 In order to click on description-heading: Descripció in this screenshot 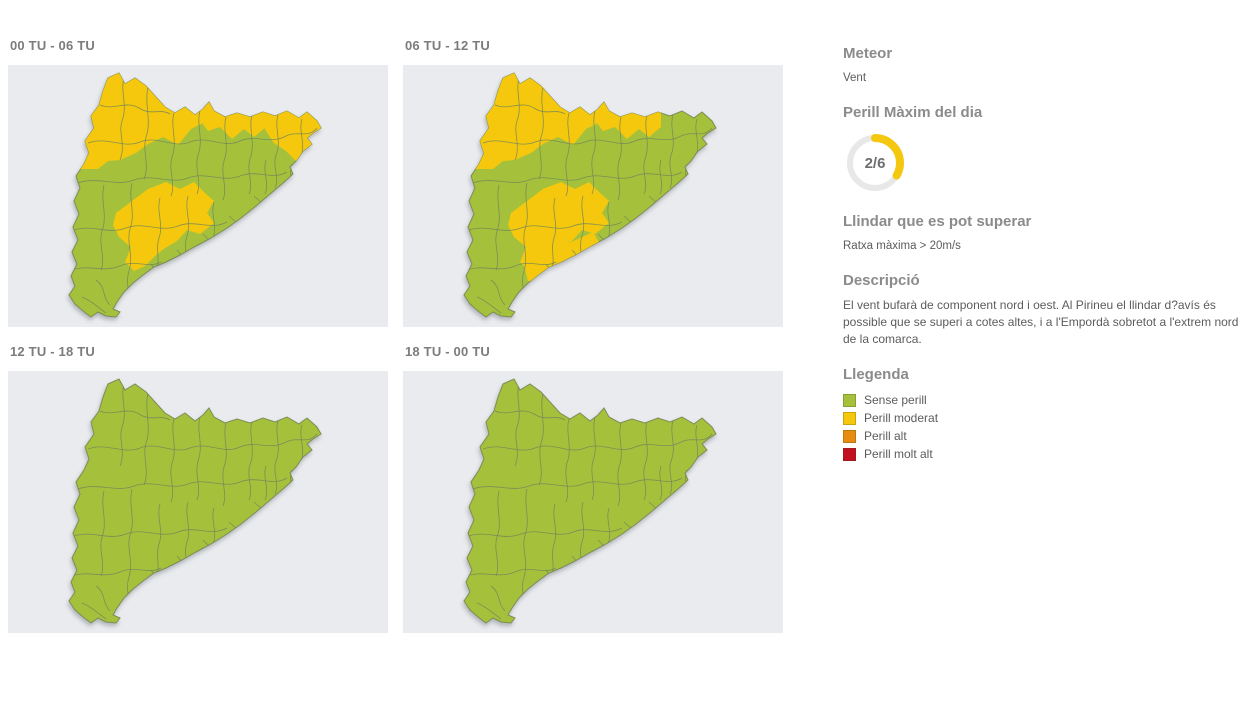, I will do `click(881, 280)`.